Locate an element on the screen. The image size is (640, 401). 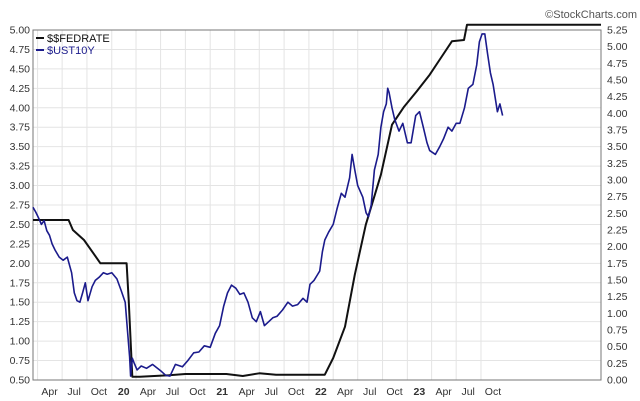
y-right-tick-label: 0.75 is located at coordinates (617, 331).